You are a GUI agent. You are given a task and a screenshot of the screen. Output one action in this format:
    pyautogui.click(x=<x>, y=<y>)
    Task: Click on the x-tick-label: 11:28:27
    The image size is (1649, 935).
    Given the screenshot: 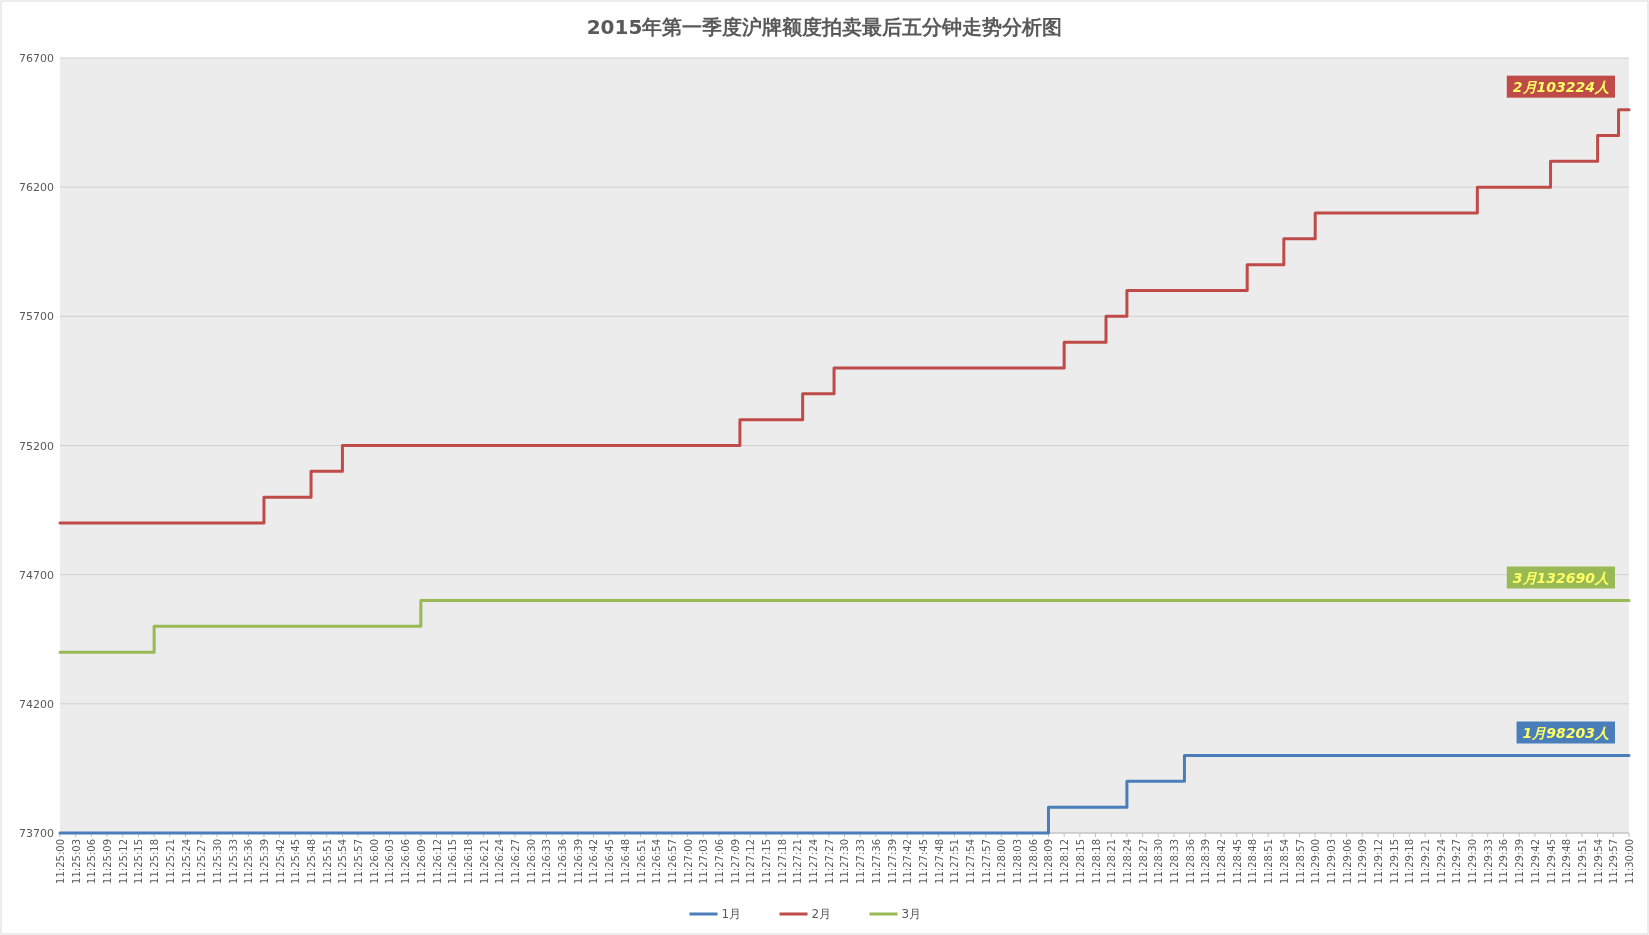 What is the action you would take?
    pyautogui.click(x=1143, y=861)
    